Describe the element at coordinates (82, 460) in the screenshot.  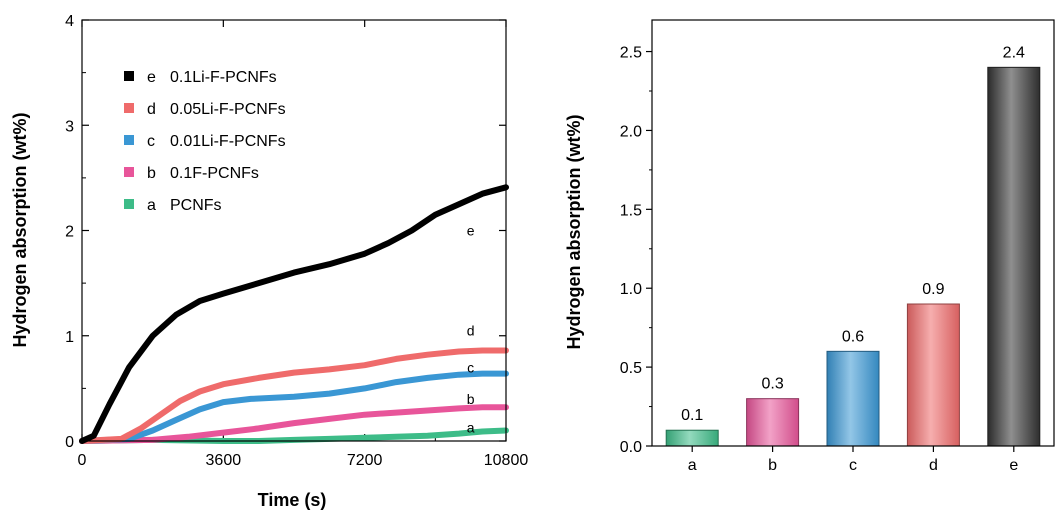
I see `x-tick-label: 0` at that location.